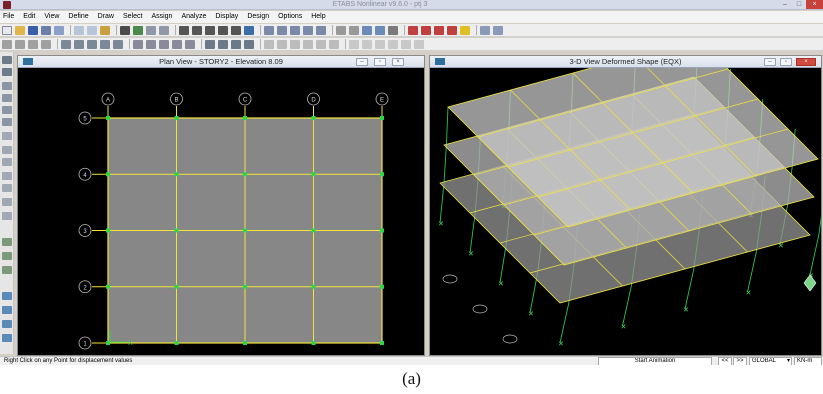  Describe the element at coordinates (118, 44) in the screenshot. I see `snap-lines-icon` at that location.